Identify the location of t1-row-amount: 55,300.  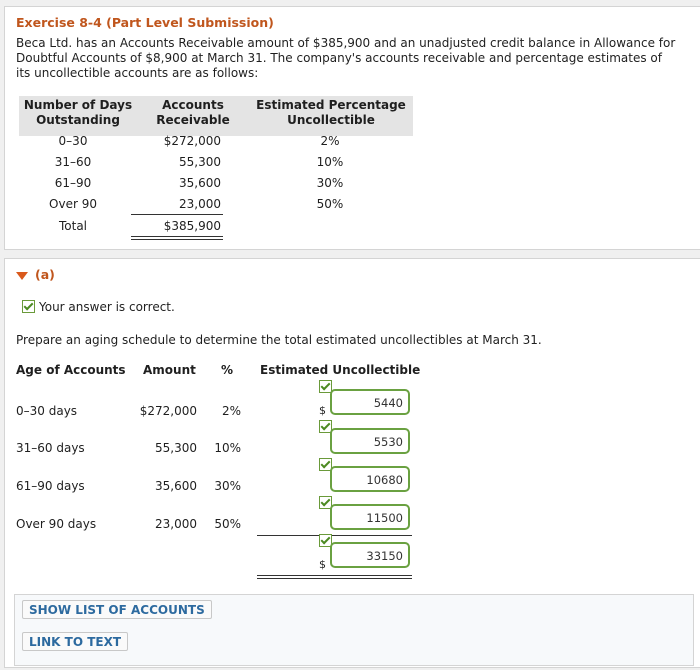
(200, 162).